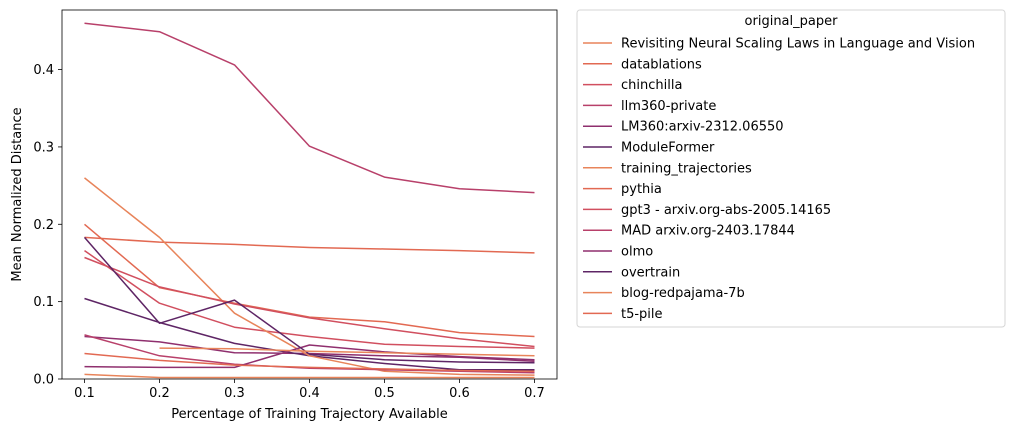 This screenshot has height=432, width=1015. Describe the element at coordinates (726, 210) in the screenshot. I see `legend-label: gpt3 - arxiv.org-abs-2005.14165` at that location.